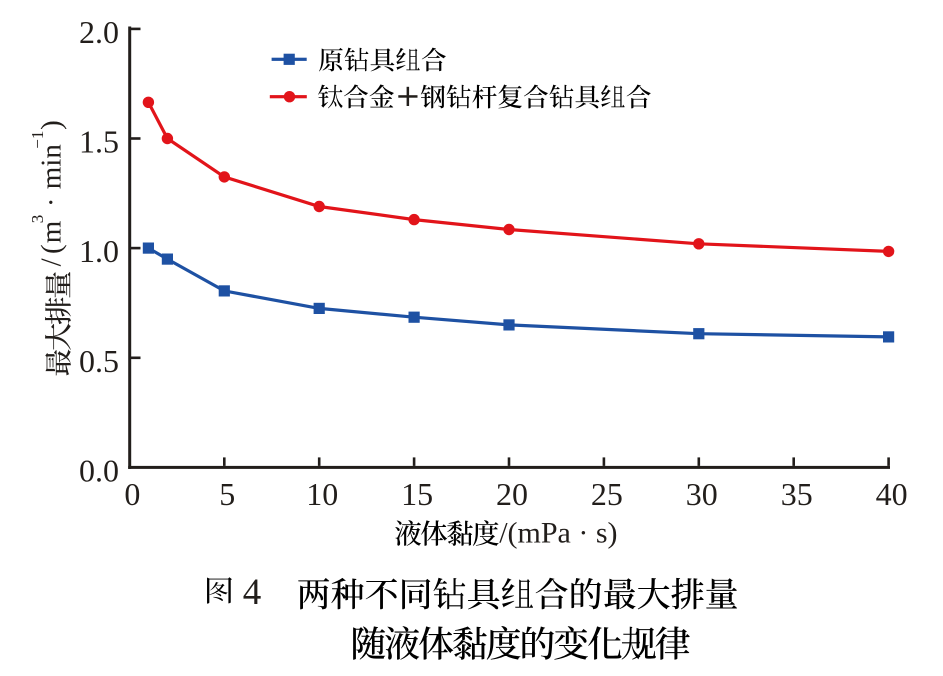  What do you see at coordinates (99, 470) in the screenshot?
I see `svg-text: 0.0` at bounding box center [99, 470].